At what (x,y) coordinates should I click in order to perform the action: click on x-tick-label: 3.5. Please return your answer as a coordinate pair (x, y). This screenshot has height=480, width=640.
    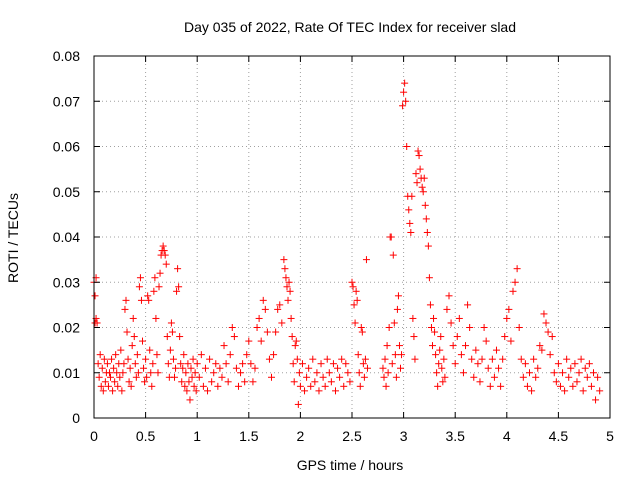
    Looking at the image, I should click on (455, 436).